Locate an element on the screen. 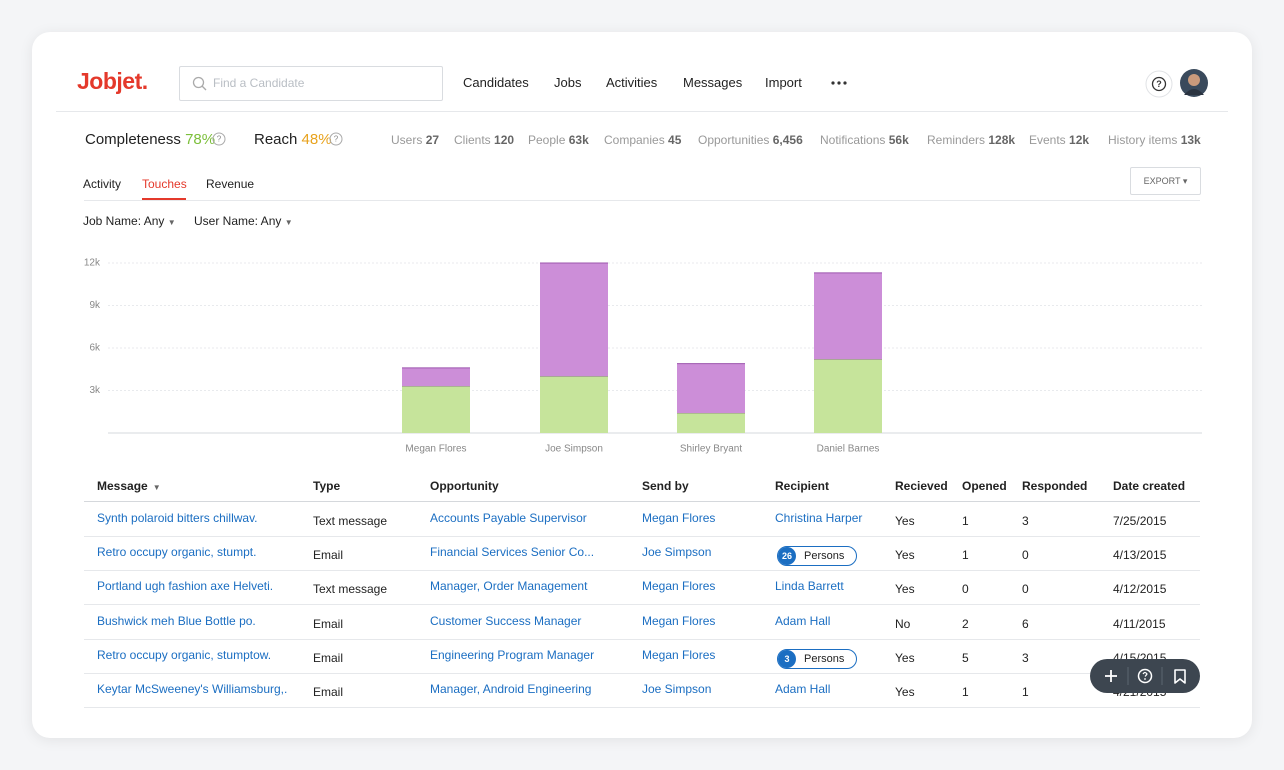 This screenshot has height=770, width=1284. column-header: Message ▼ is located at coordinates (129, 486).